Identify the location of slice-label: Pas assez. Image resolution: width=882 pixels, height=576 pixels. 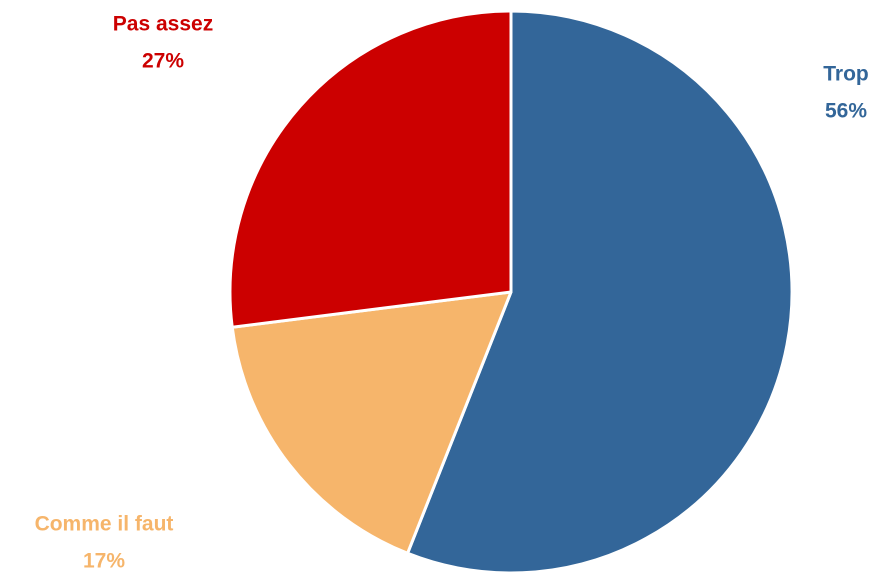
(163, 24).